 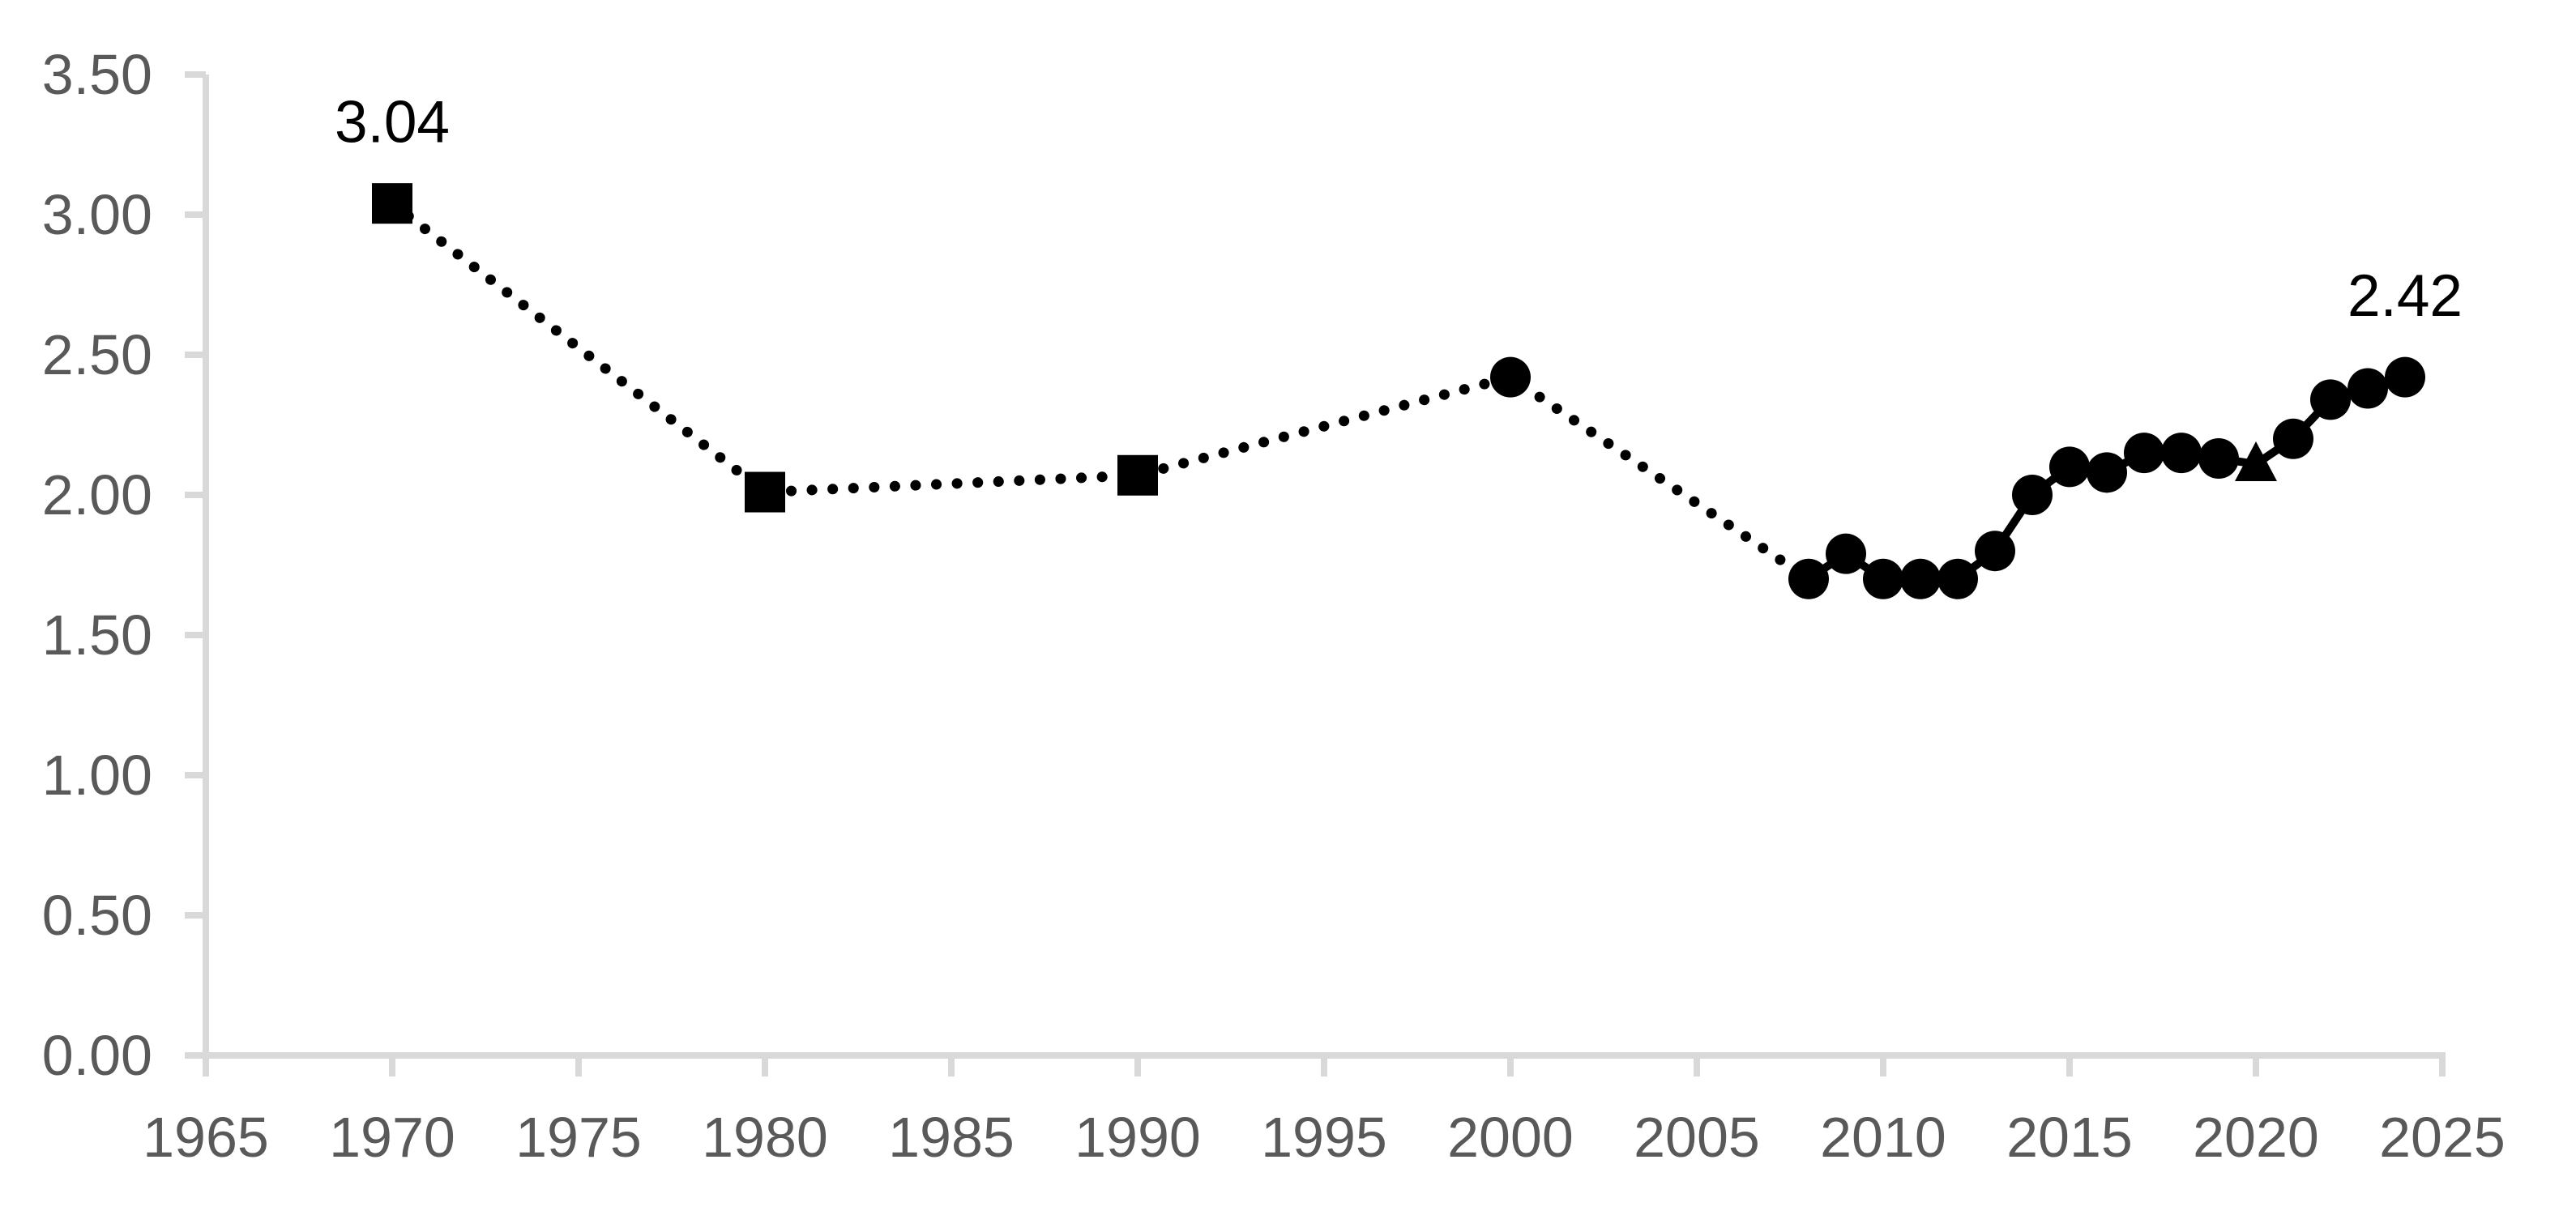 What do you see at coordinates (97, 74) in the screenshot?
I see `y-tick-label: 3.50` at bounding box center [97, 74].